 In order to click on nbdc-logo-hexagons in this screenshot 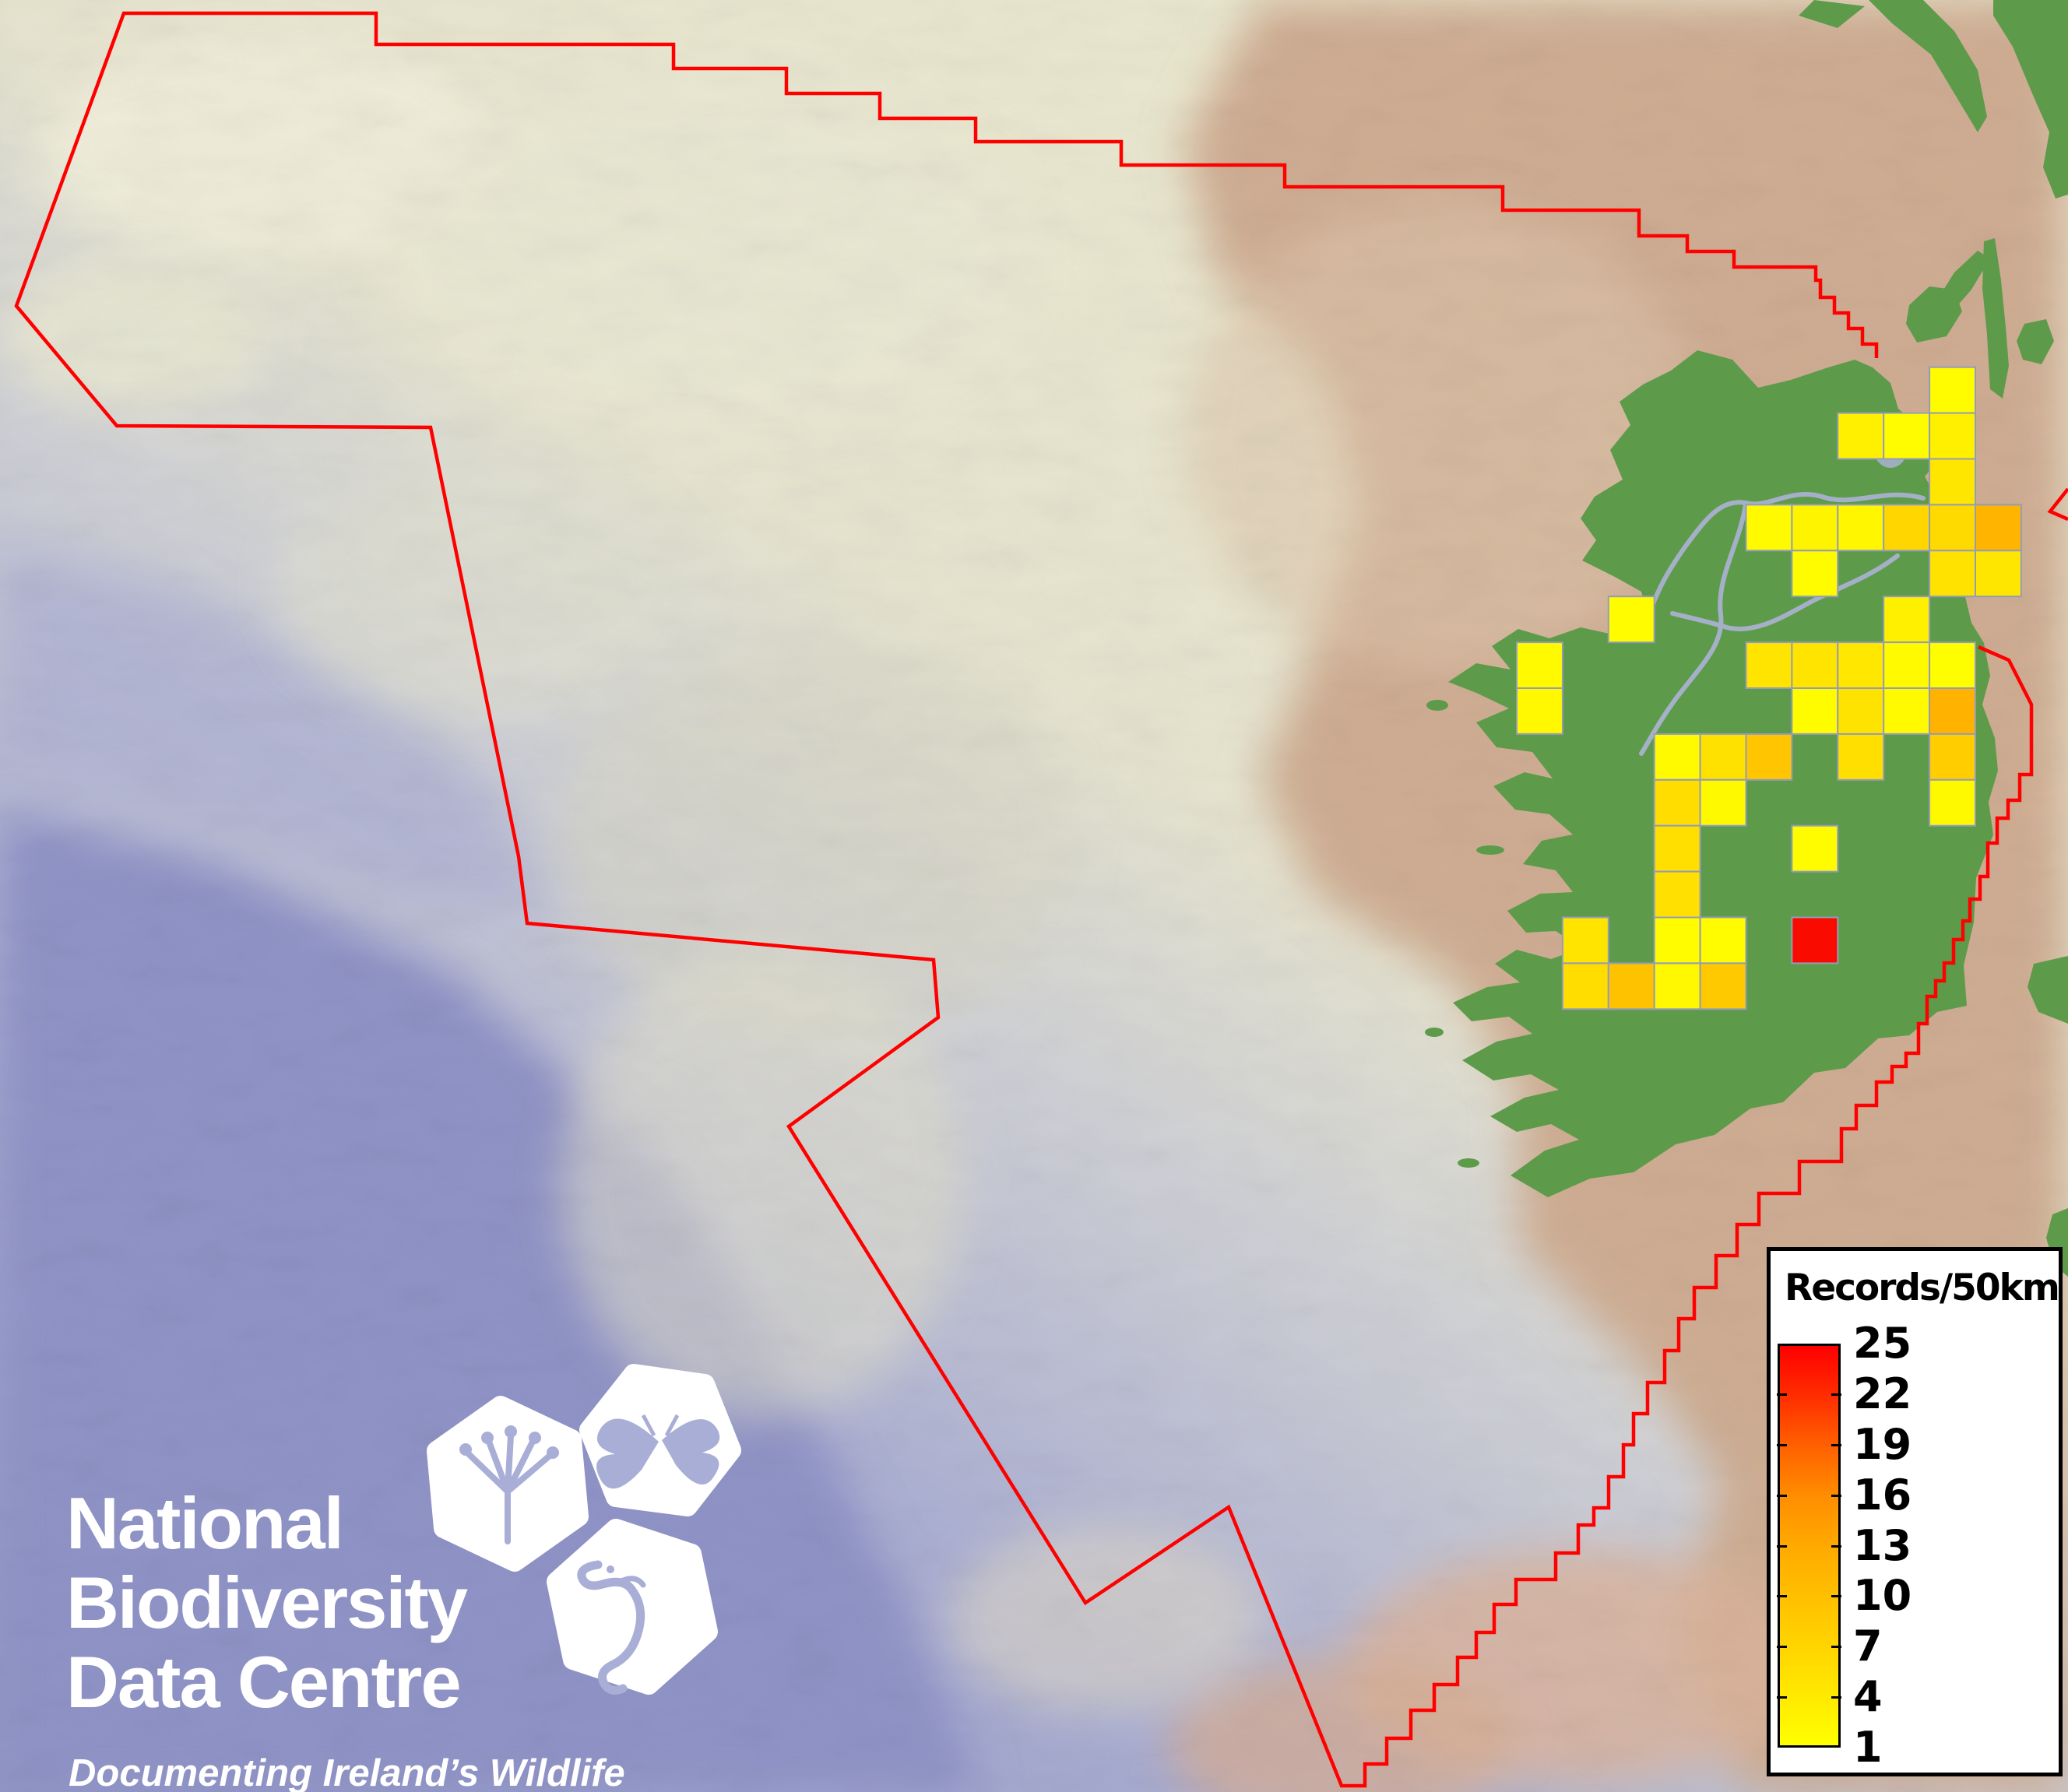, I will do `click(584, 1529)`.